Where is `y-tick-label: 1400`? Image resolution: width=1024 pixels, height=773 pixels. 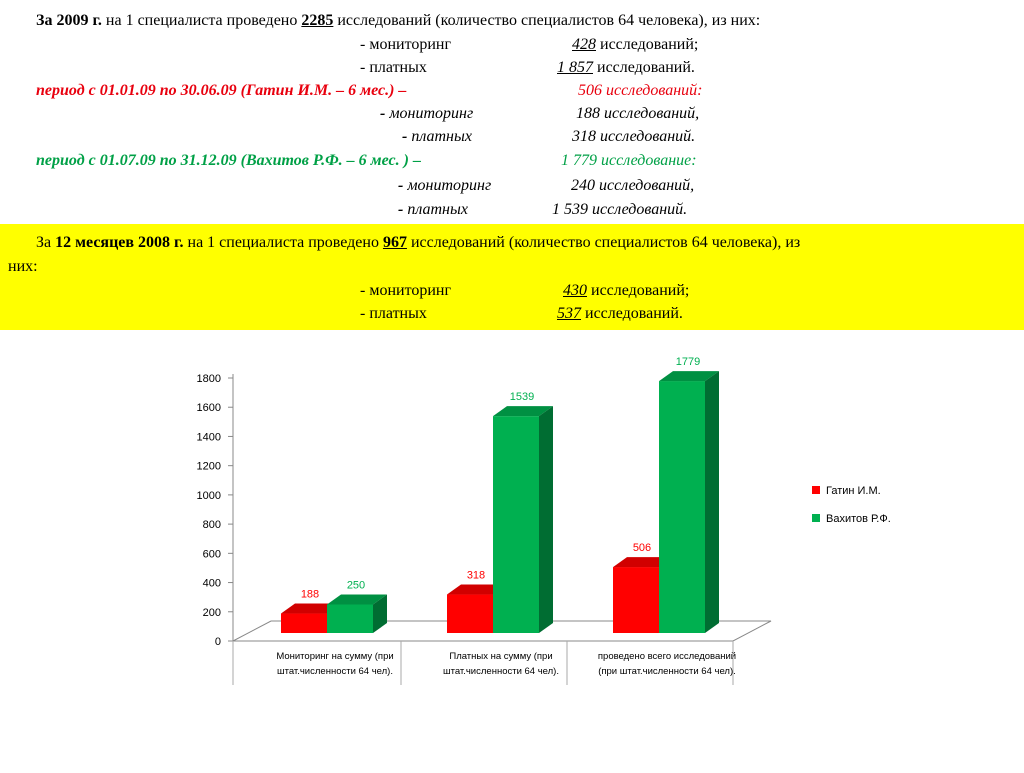 y-tick-label: 1400 is located at coordinates (209, 437).